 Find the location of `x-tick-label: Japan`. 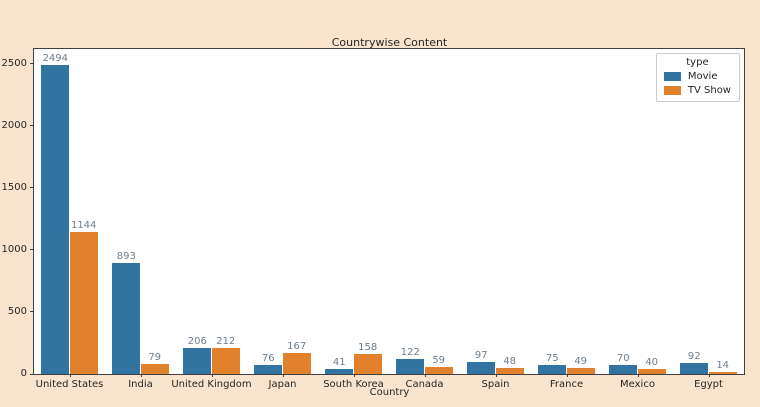

x-tick-label: Japan is located at coordinates (282, 384).